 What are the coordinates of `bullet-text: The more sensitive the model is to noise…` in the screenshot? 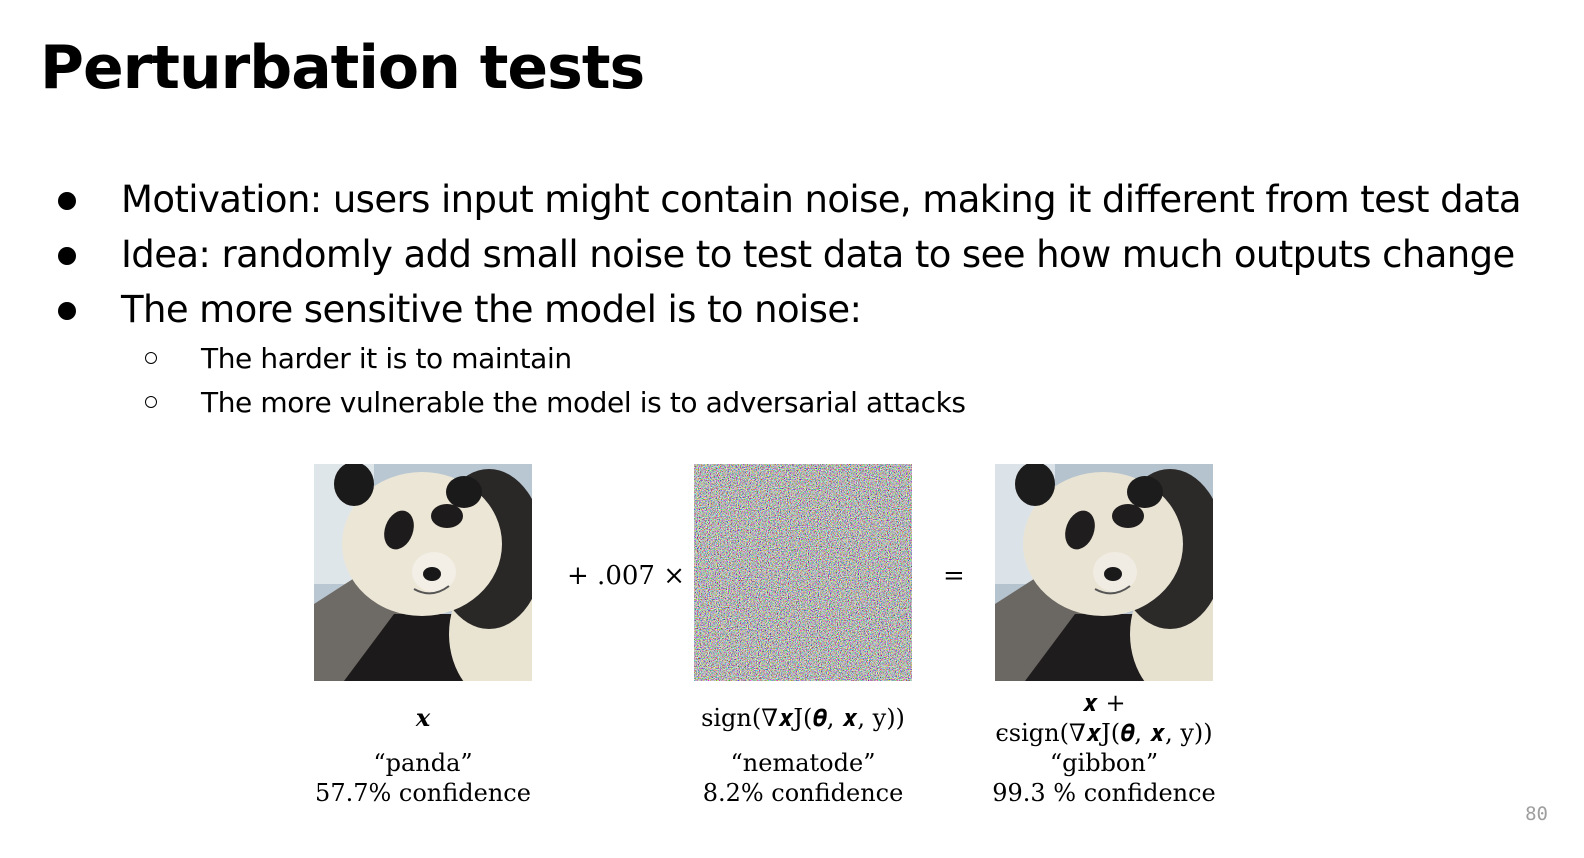 It's located at (491, 309).